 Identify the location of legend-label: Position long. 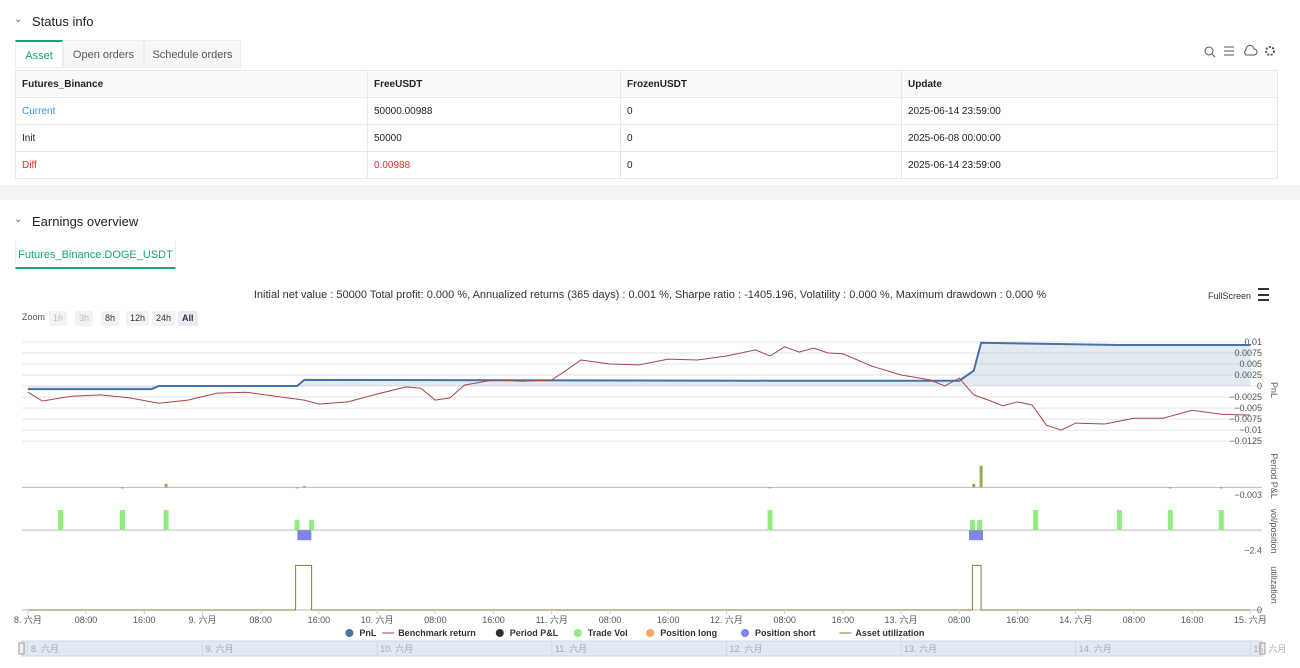
(688, 633).